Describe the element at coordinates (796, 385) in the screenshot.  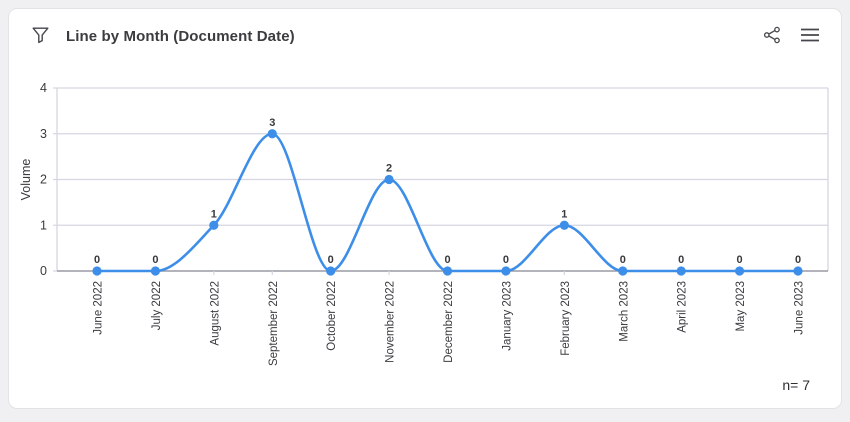
I see `n-count-label: n= 7` at that location.